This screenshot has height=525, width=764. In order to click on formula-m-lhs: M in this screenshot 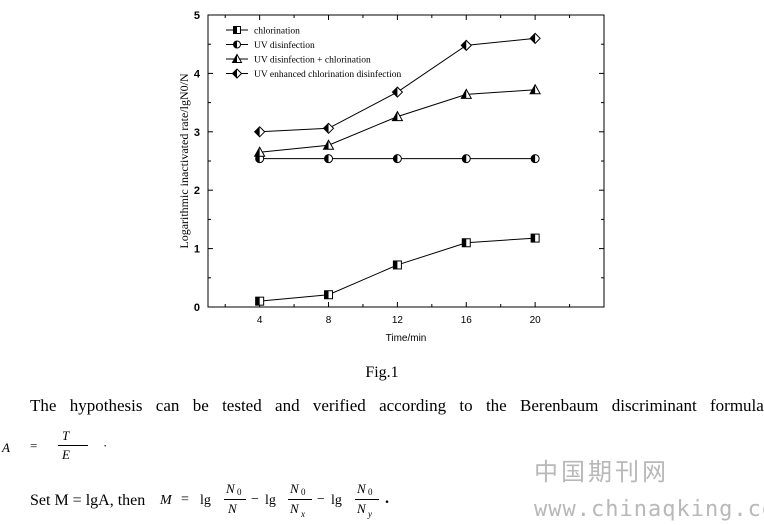, I will do `click(166, 500)`.